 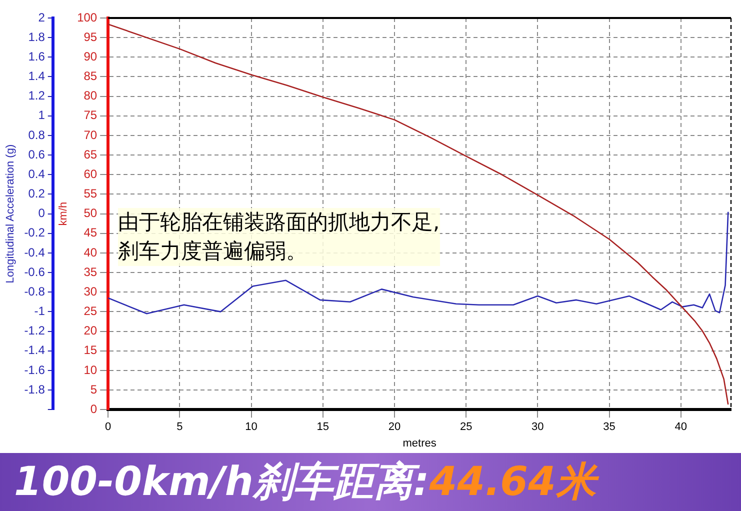 What do you see at coordinates (91, 115) in the screenshot?
I see `y-tick-label: 75` at bounding box center [91, 115].